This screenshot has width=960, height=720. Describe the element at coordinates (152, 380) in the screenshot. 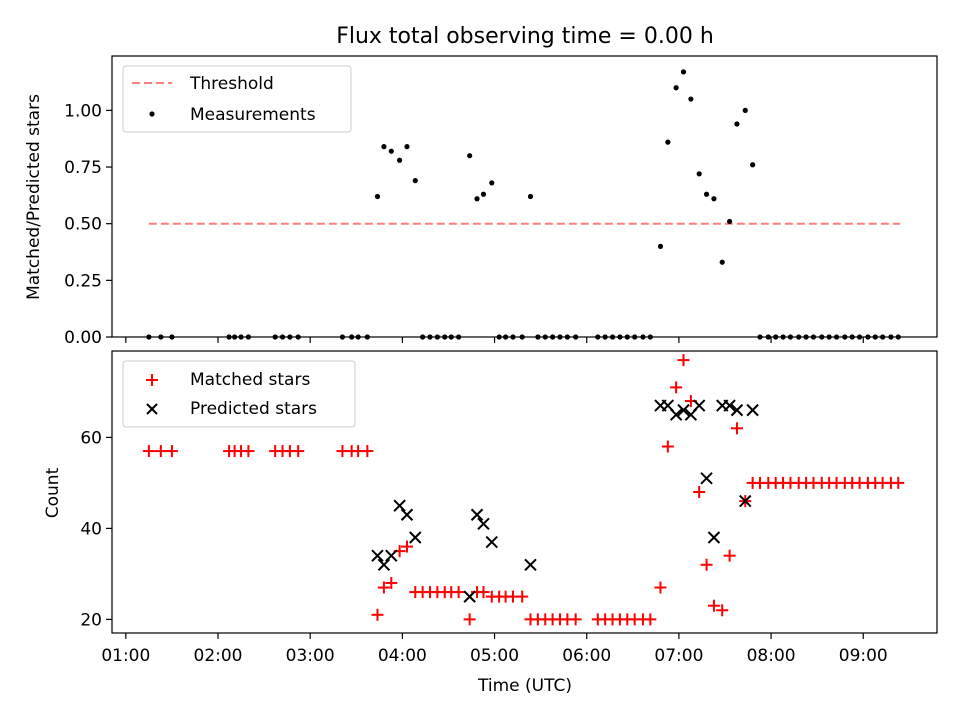

I see `matched-legend-marker` at that location.